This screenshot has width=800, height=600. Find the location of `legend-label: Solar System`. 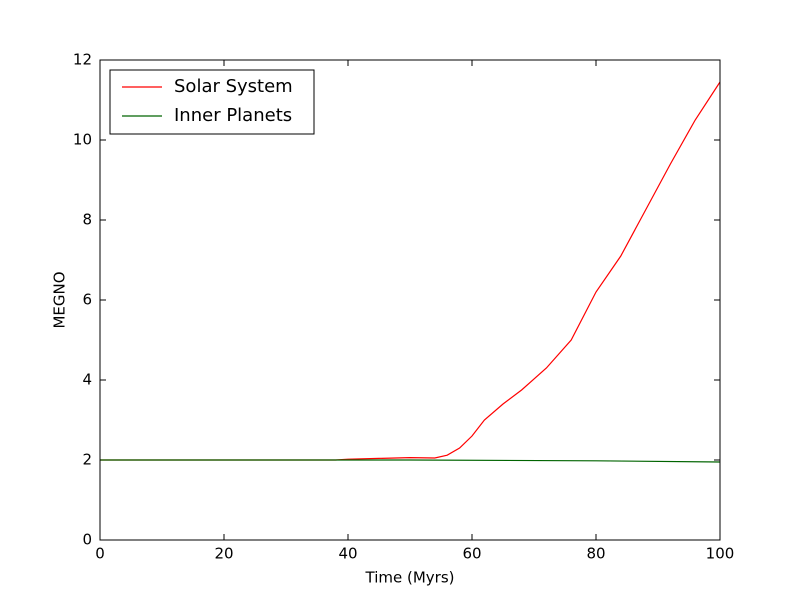

legend-label: Solar System is located at coordinates (233, 86).